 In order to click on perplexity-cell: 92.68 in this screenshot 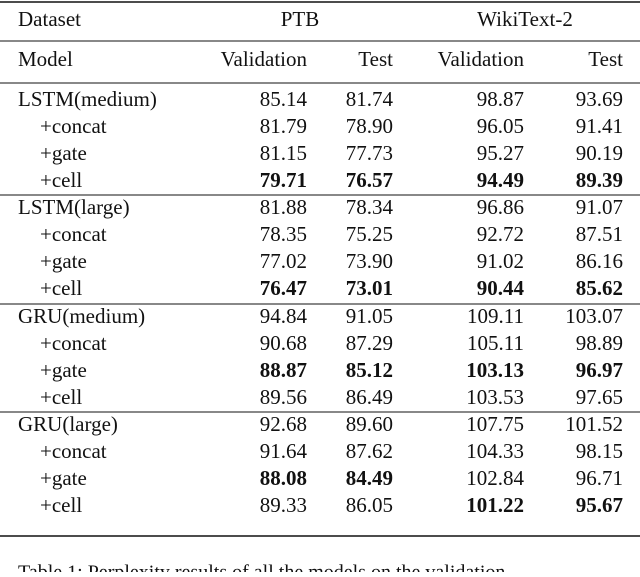, I will do `click(283, 424)`.